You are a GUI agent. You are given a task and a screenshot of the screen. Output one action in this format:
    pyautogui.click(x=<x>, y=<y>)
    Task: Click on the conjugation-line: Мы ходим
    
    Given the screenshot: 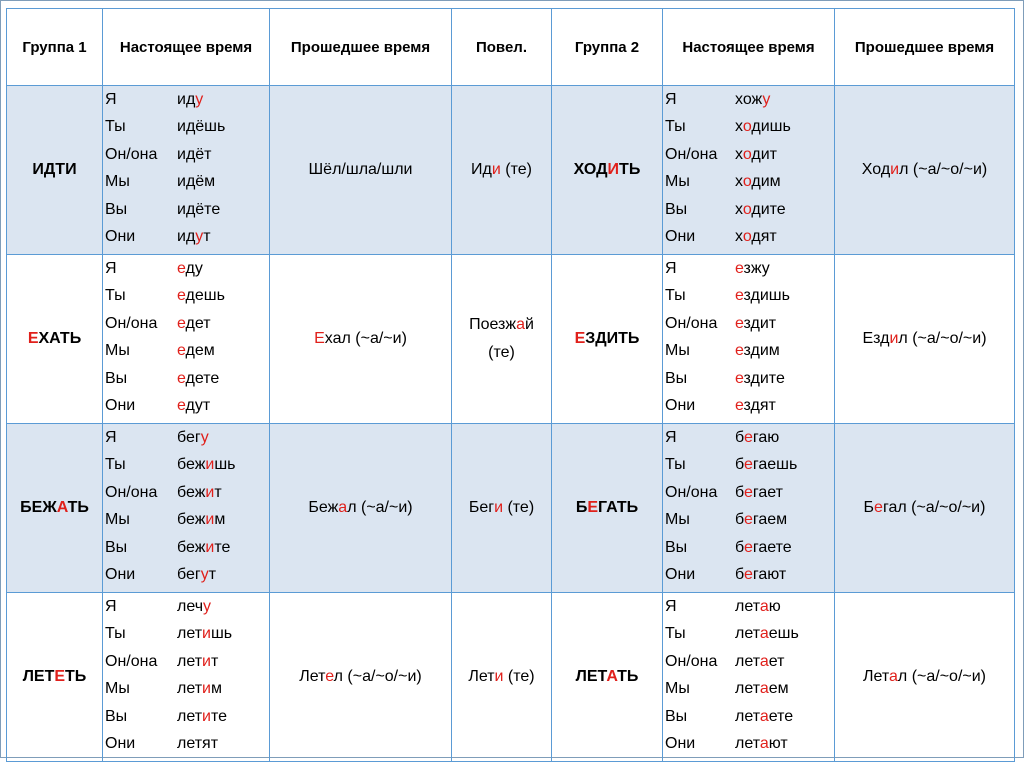 What is the action you would take?
    pyautogui.click(x=748, y=181)
    